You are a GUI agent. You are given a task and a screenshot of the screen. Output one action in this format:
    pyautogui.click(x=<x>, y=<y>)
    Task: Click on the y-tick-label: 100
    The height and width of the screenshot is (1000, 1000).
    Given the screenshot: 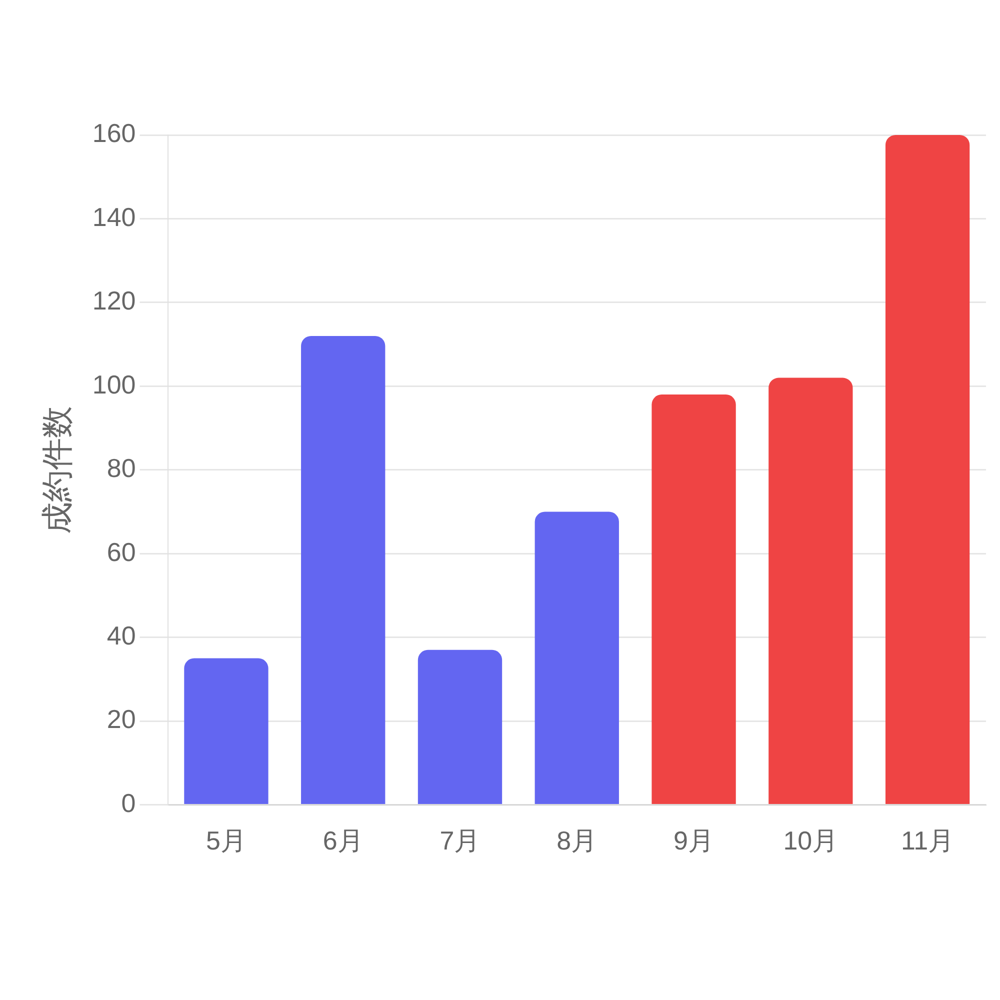 What is the action you would take?
    pyautogui.click(x=114, y=384)
    